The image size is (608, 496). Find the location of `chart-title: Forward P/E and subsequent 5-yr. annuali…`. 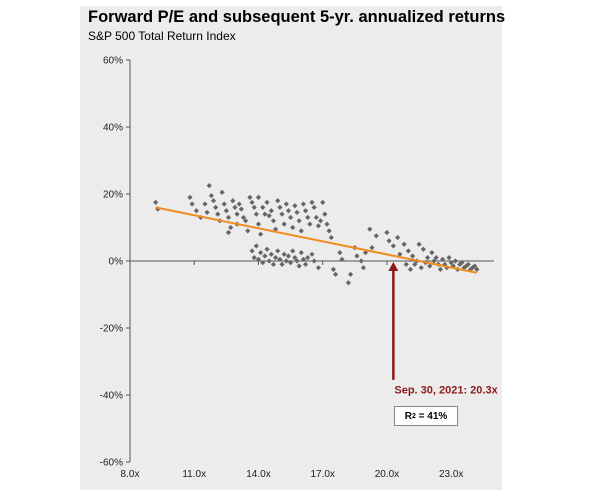

chart-title: Forward P/E and subsequent 5-yr. annuali… is located at coordinates (297, 17).